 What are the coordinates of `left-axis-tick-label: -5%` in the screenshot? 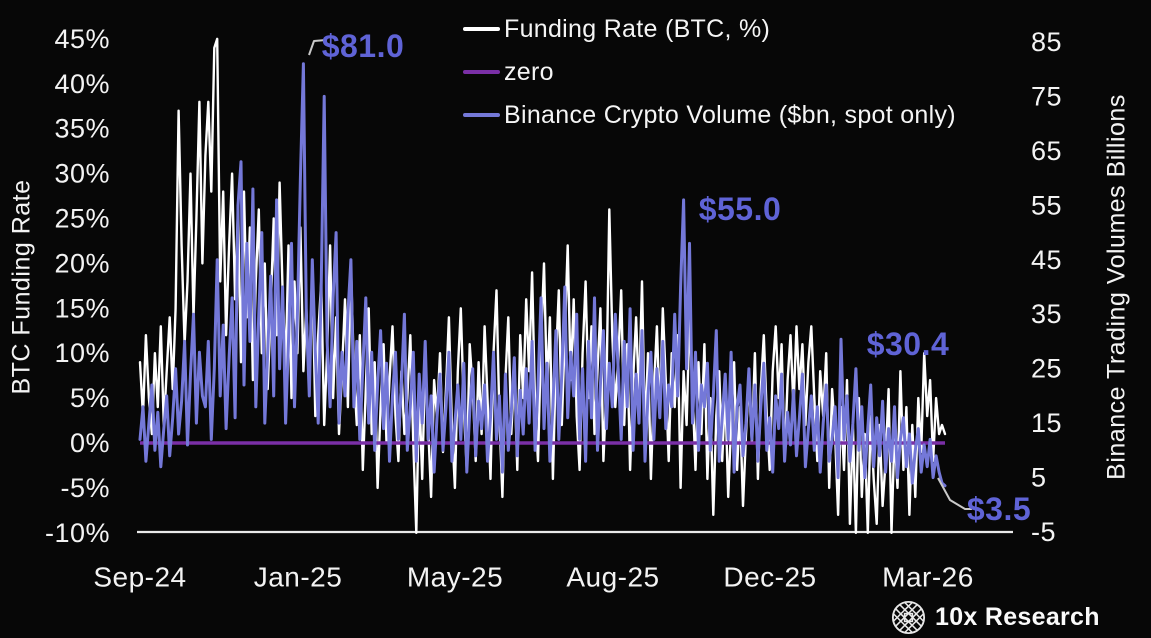 It's located at (85, 488).